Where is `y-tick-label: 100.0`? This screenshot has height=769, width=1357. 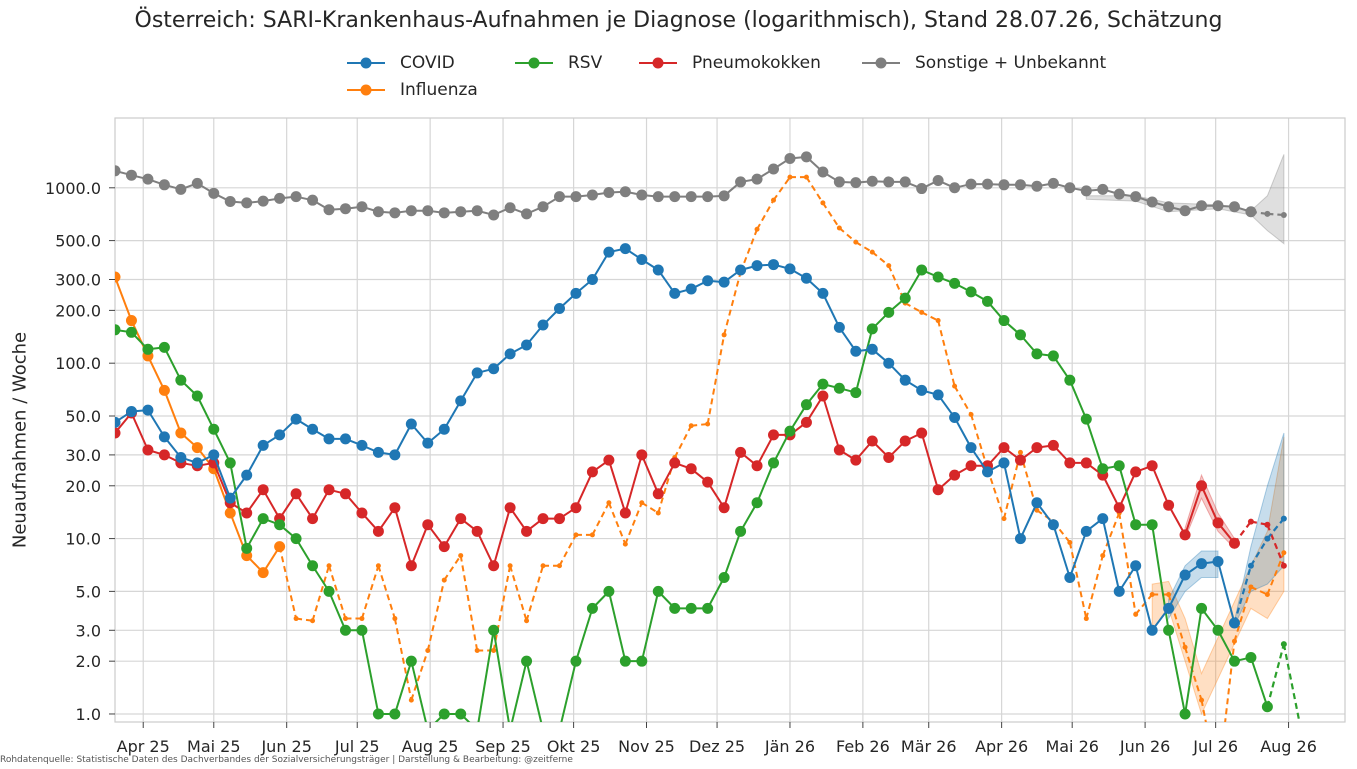 y-tick-label: 100.0 is located at coordinates (78, 363).